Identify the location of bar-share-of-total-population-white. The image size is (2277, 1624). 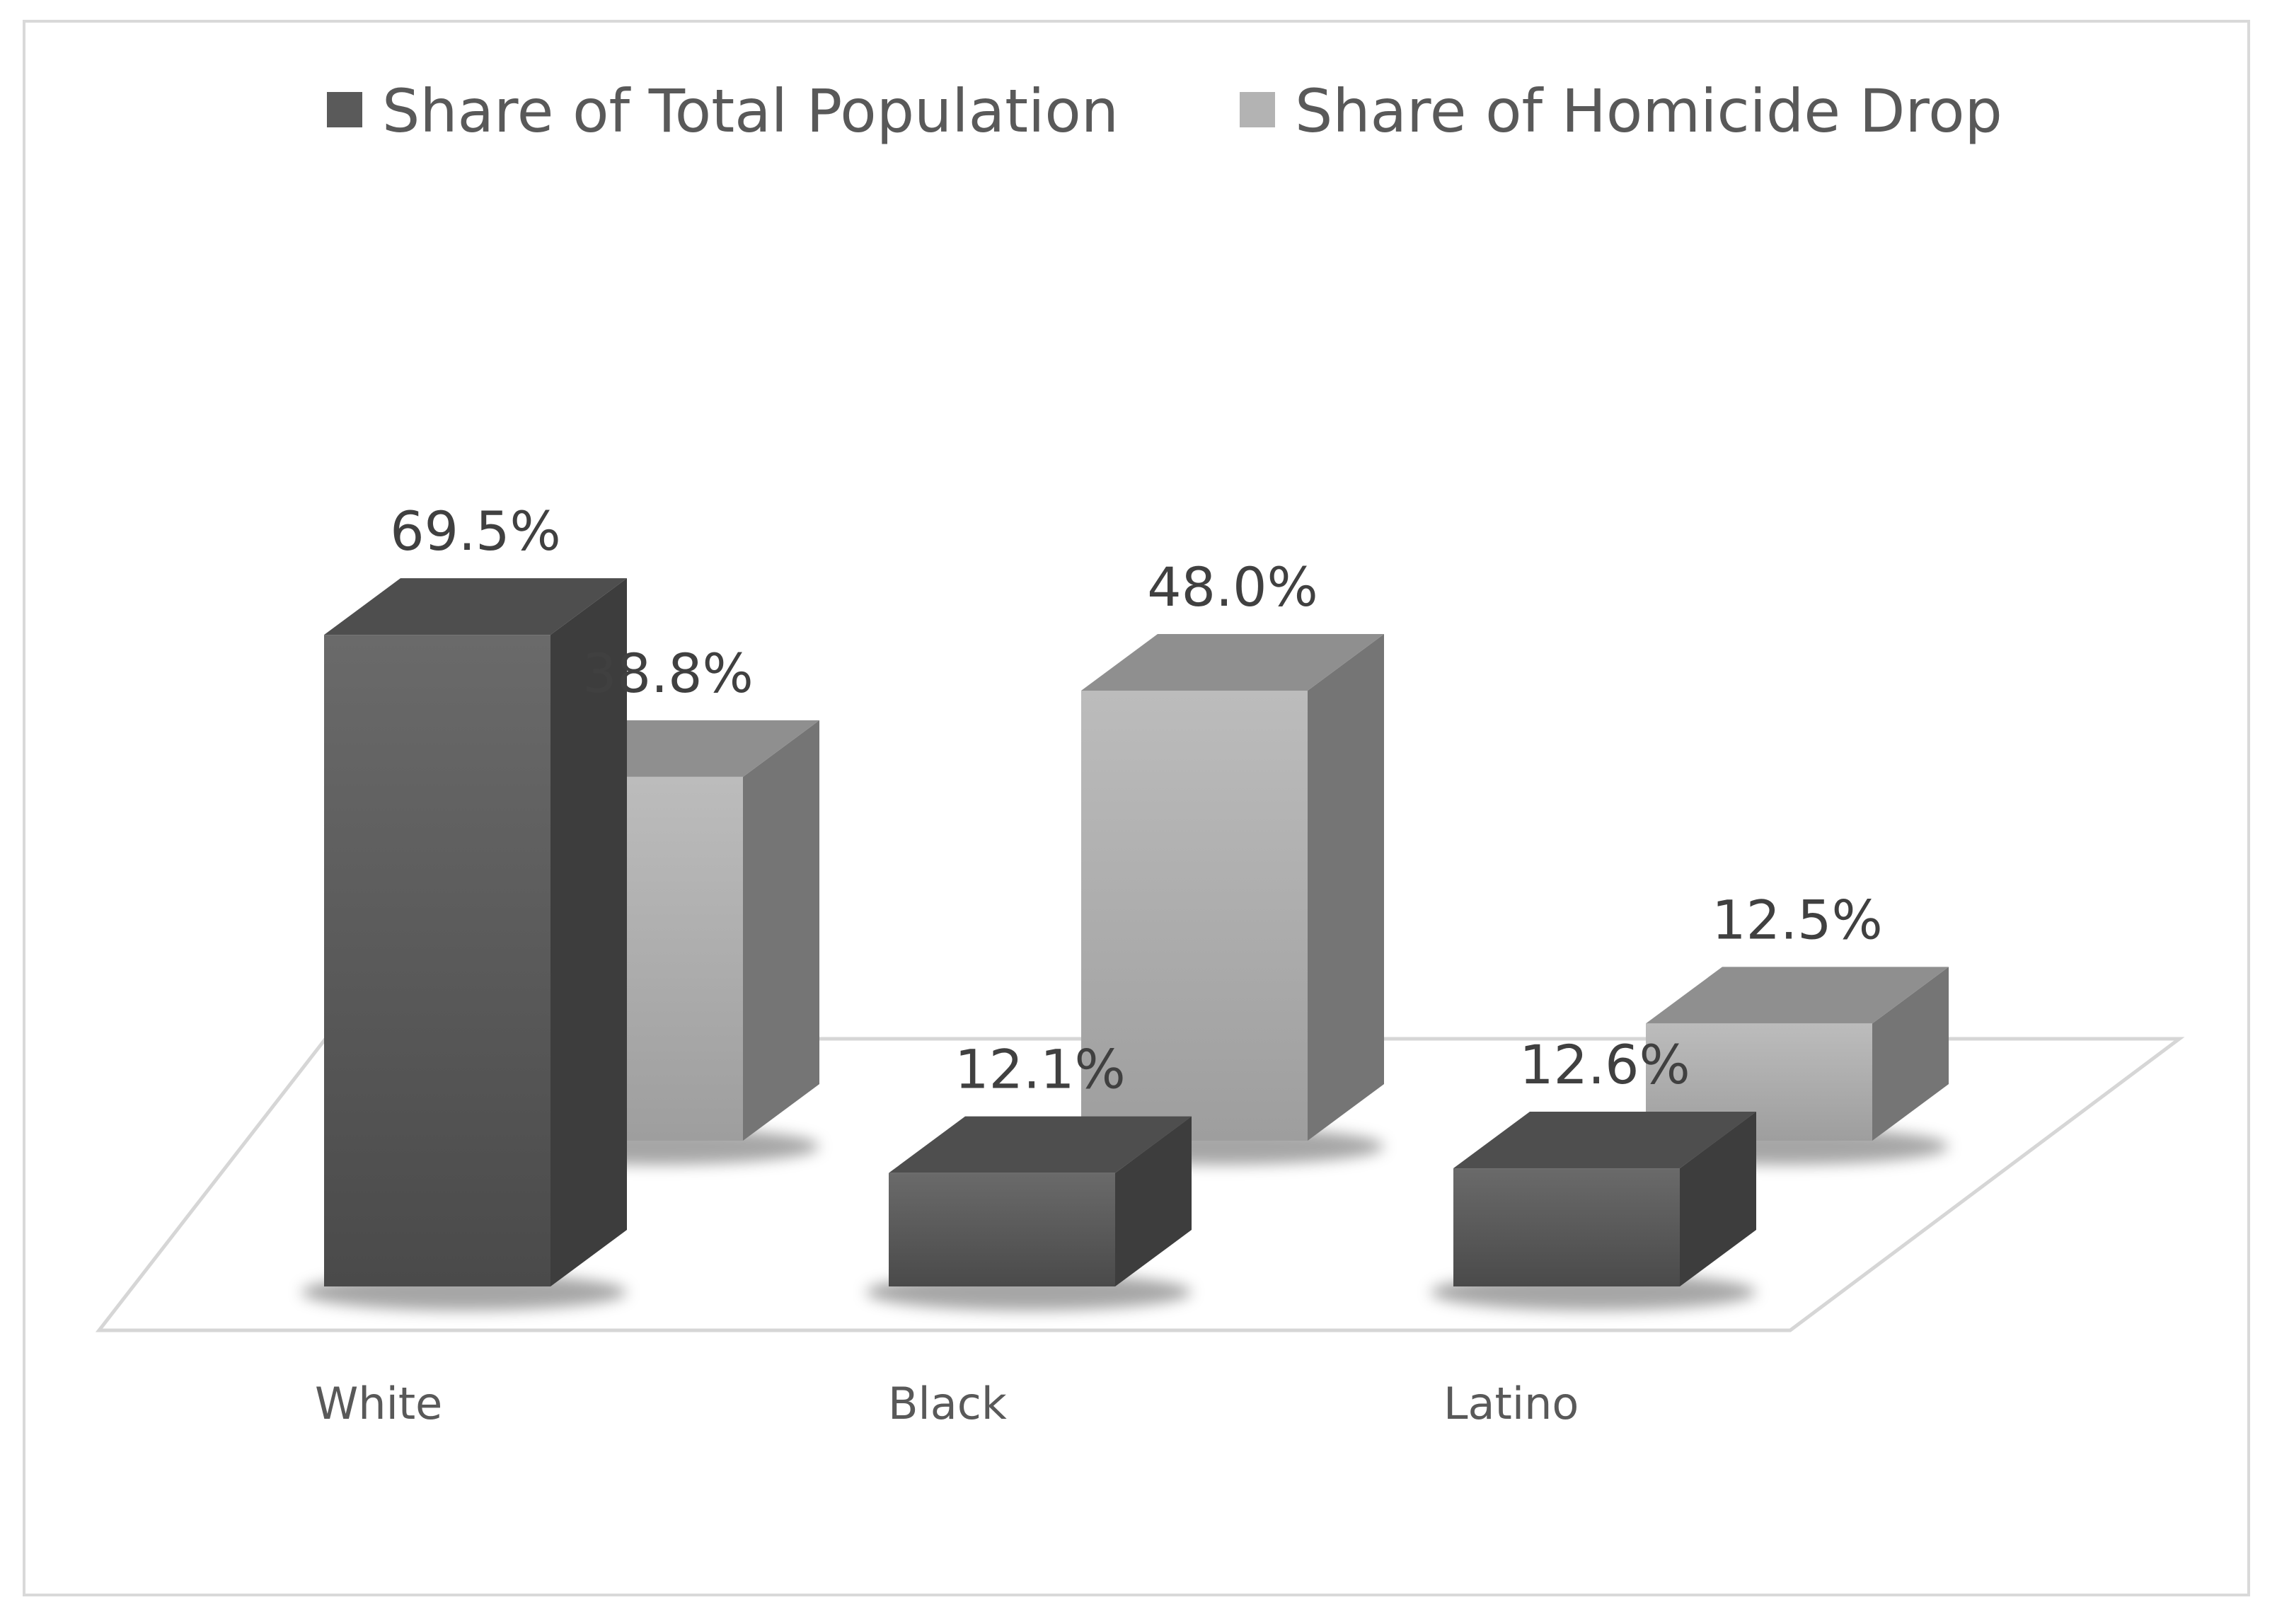
(464, 944).